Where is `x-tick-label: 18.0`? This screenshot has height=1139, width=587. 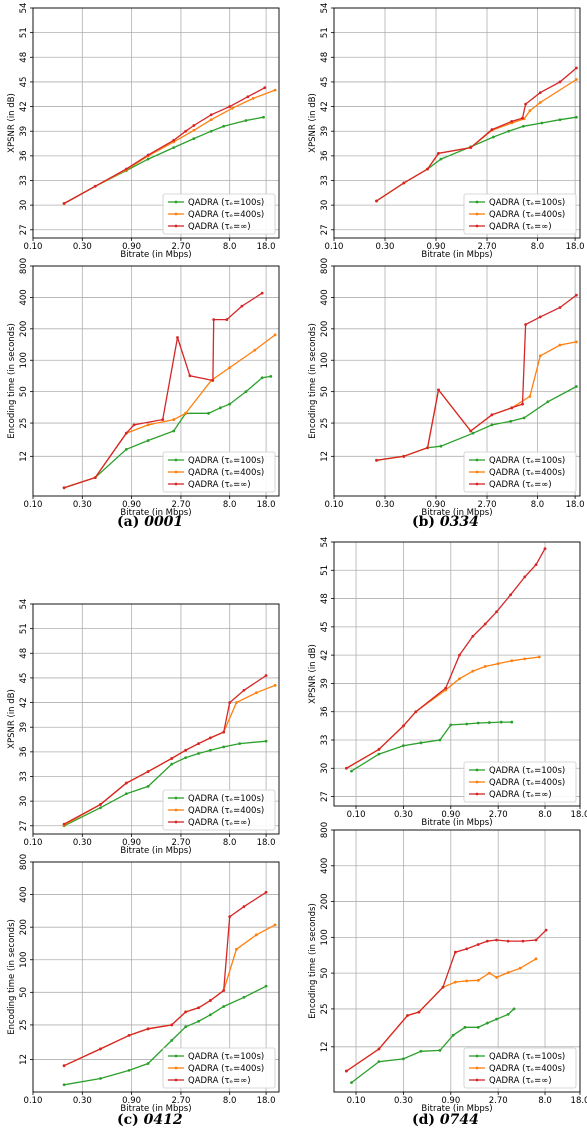
x-tick-label: 18.0 is located at coordinates (579, 1101).